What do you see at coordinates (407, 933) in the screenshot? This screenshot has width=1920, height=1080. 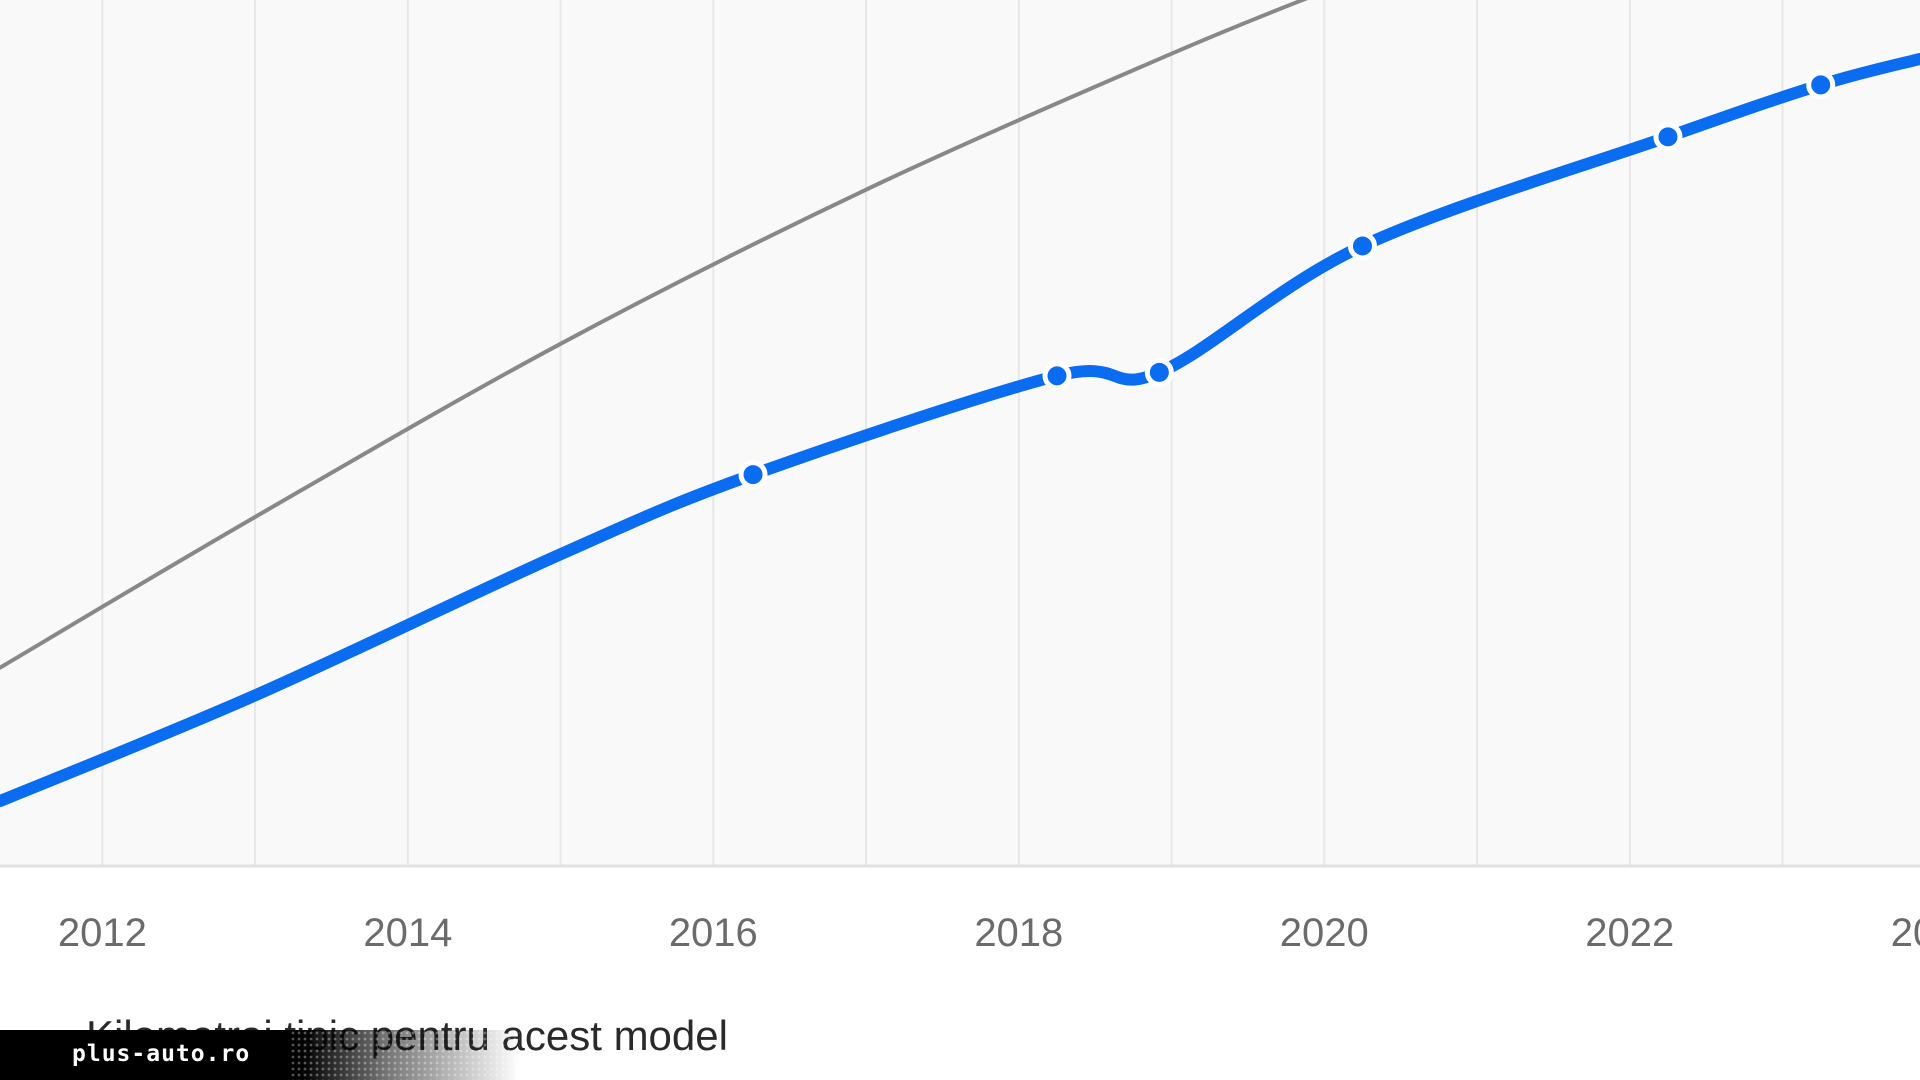 I see `x-tick-label: 2014` at bounding box center [407, 933].